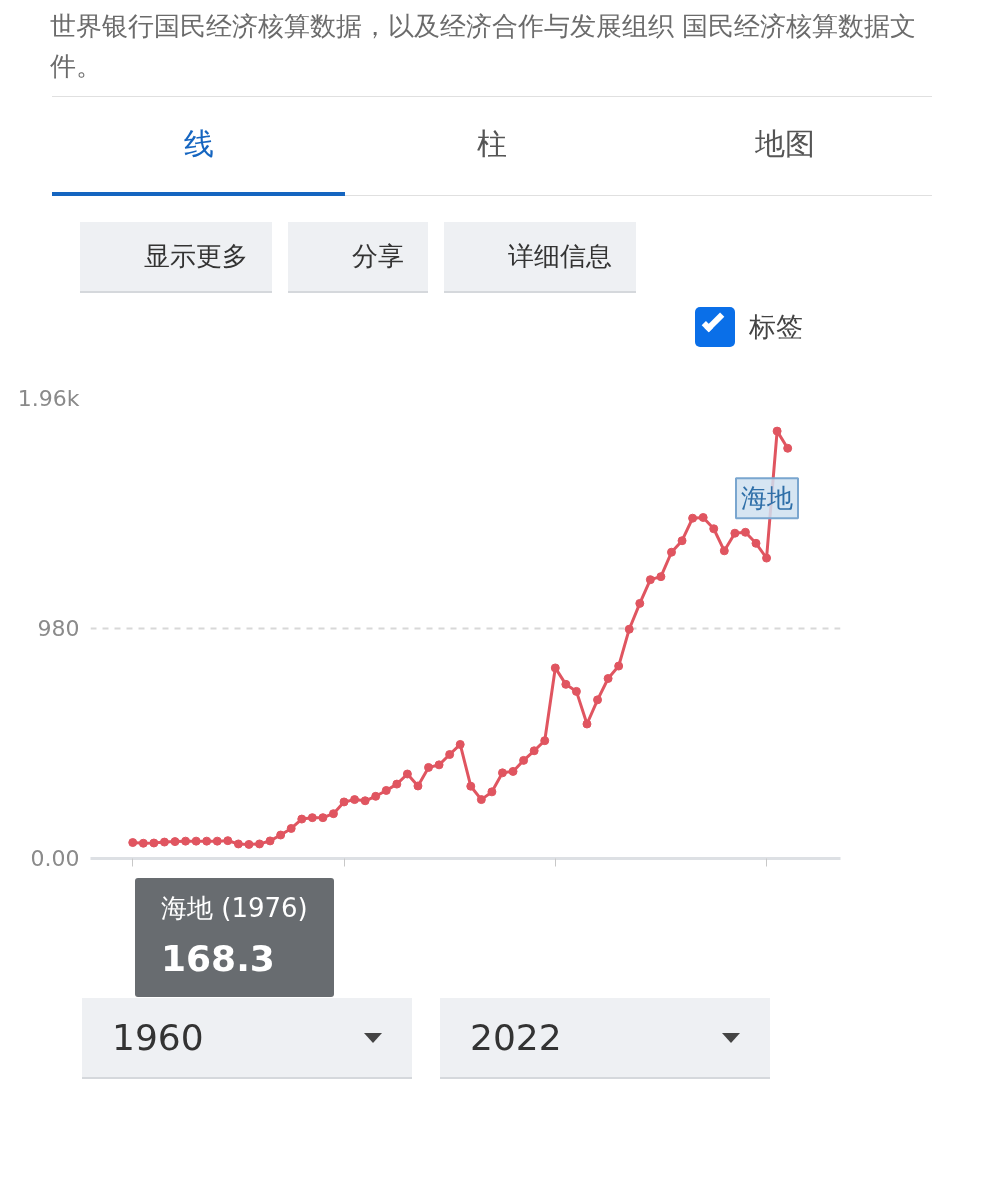  Describe the element at coordinates (199, 146) in the screenshot. I see `text: 线` at that location.